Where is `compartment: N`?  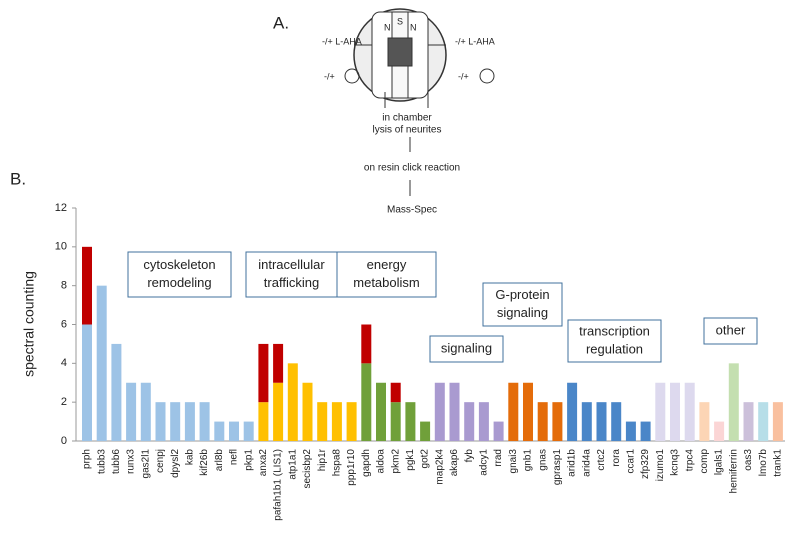
compartment: N is located at coordinates (387, 27).